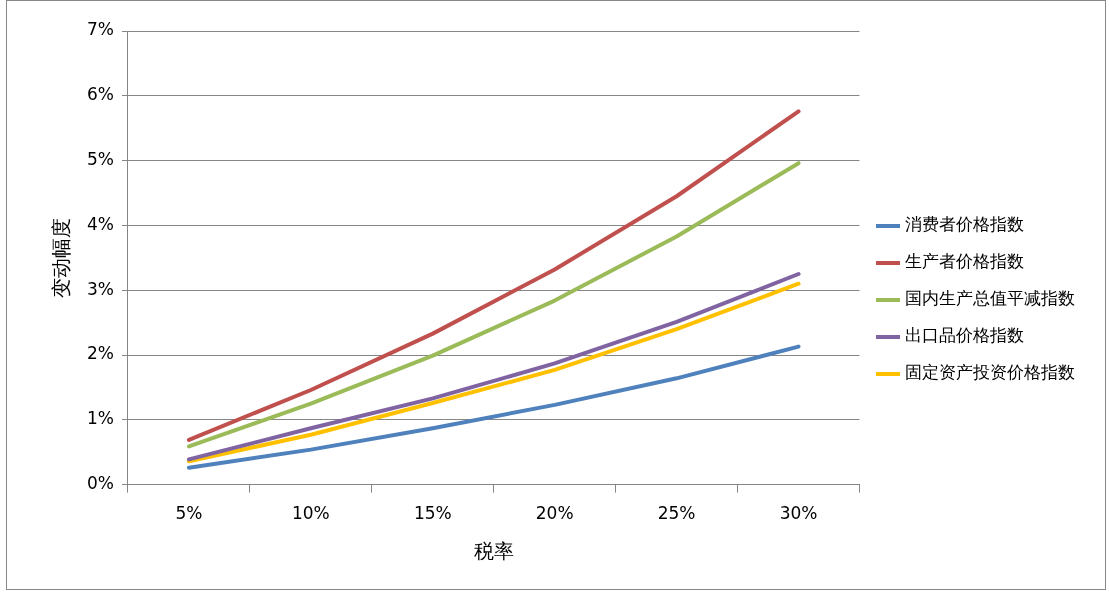 This screenshot has width=1109, height=594. Describe the element at coordinates (189, 513) in the screenshot. I see `x-tick-label: 5%` at that location.